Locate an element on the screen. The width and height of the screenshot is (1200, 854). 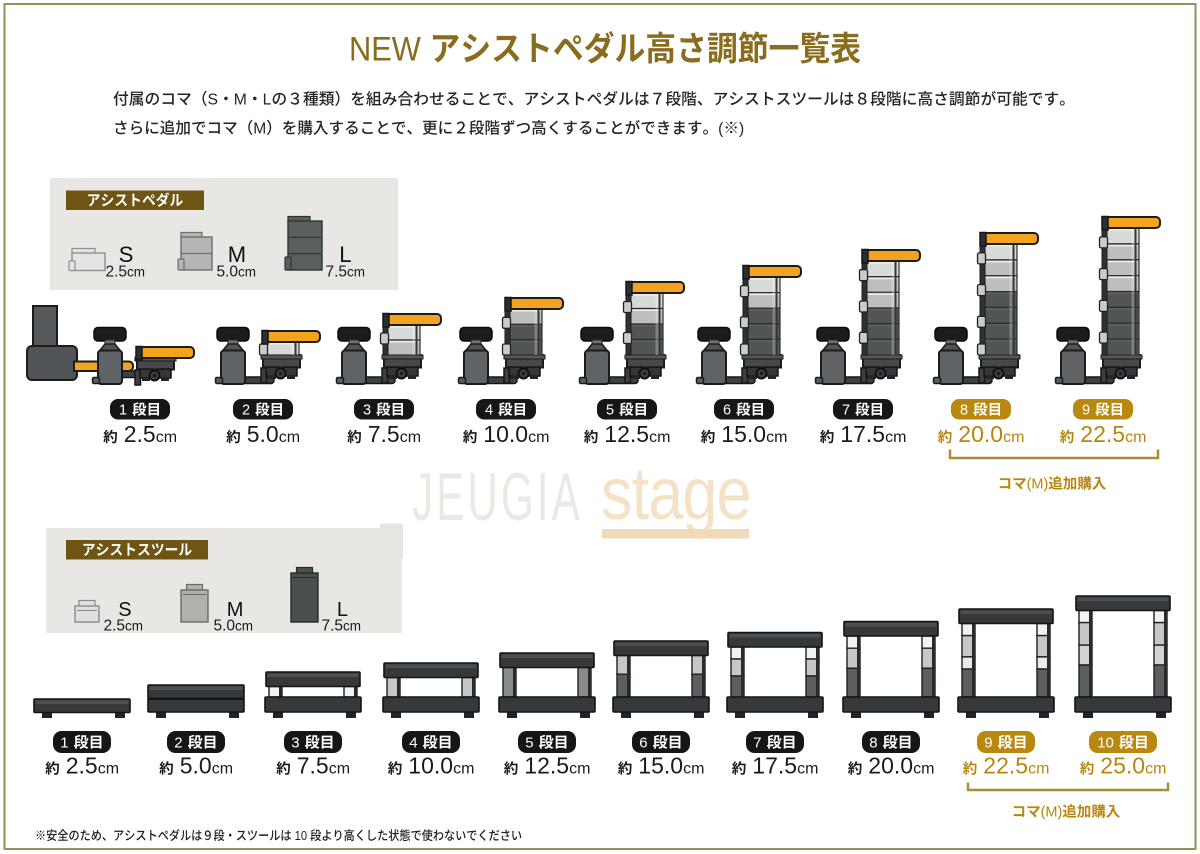
svg-text: stage is located at coordinates (676, 493).